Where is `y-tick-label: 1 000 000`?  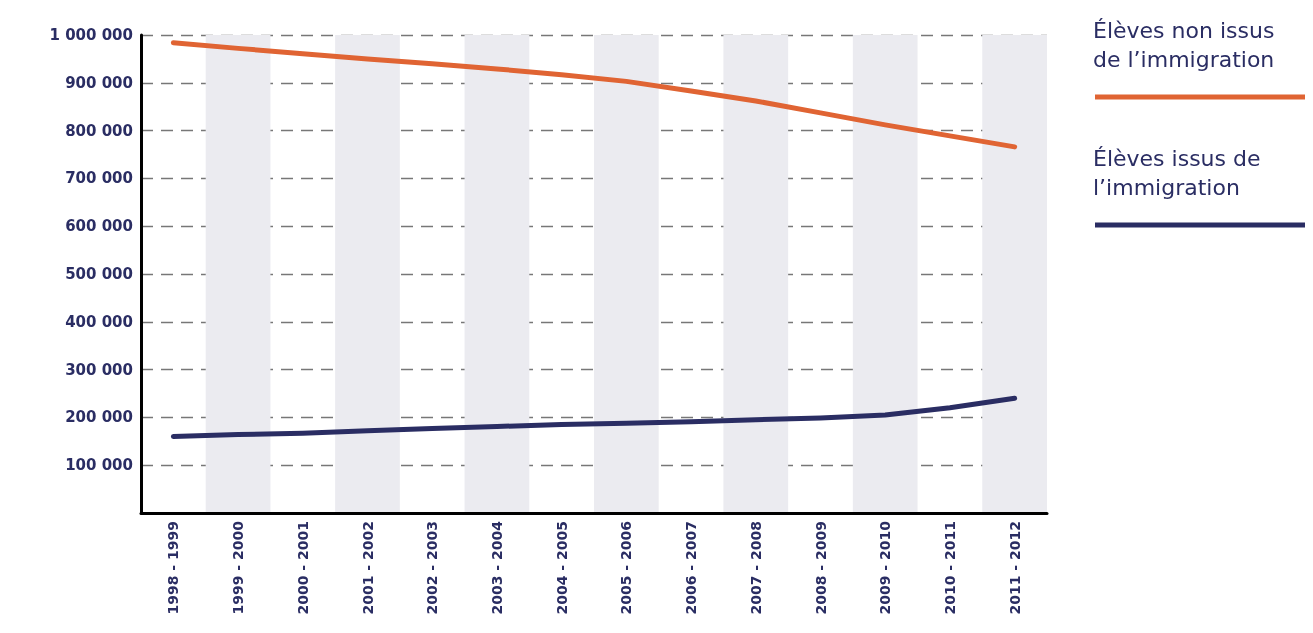
y-tick-label: 1 000 000 is located at coordinates (91, 35).